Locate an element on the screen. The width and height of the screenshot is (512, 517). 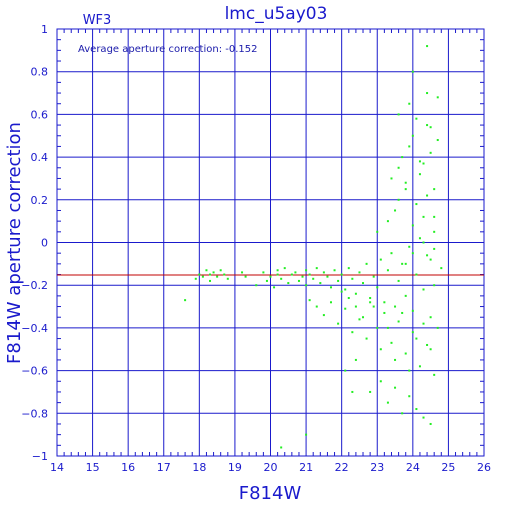
x-tick-label: 23 is located at coordinates (377, 467).